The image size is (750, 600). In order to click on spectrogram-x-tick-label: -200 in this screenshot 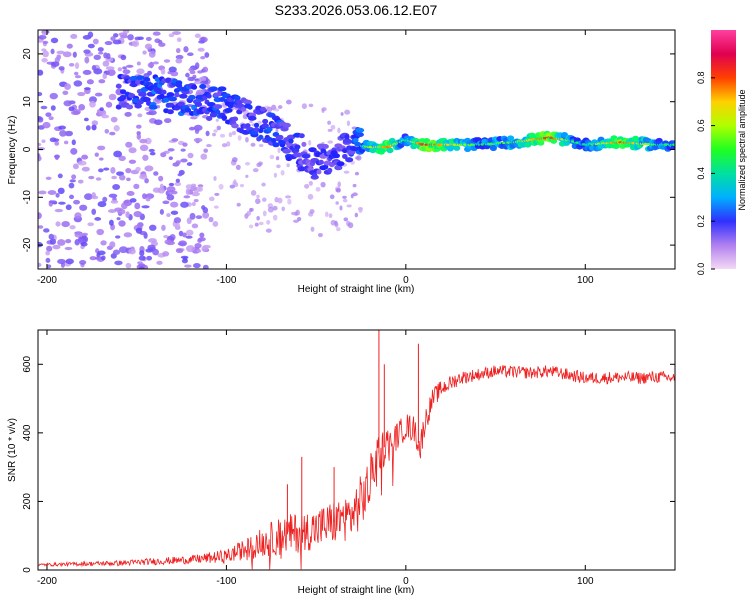, I will do `click(47, 280)`.